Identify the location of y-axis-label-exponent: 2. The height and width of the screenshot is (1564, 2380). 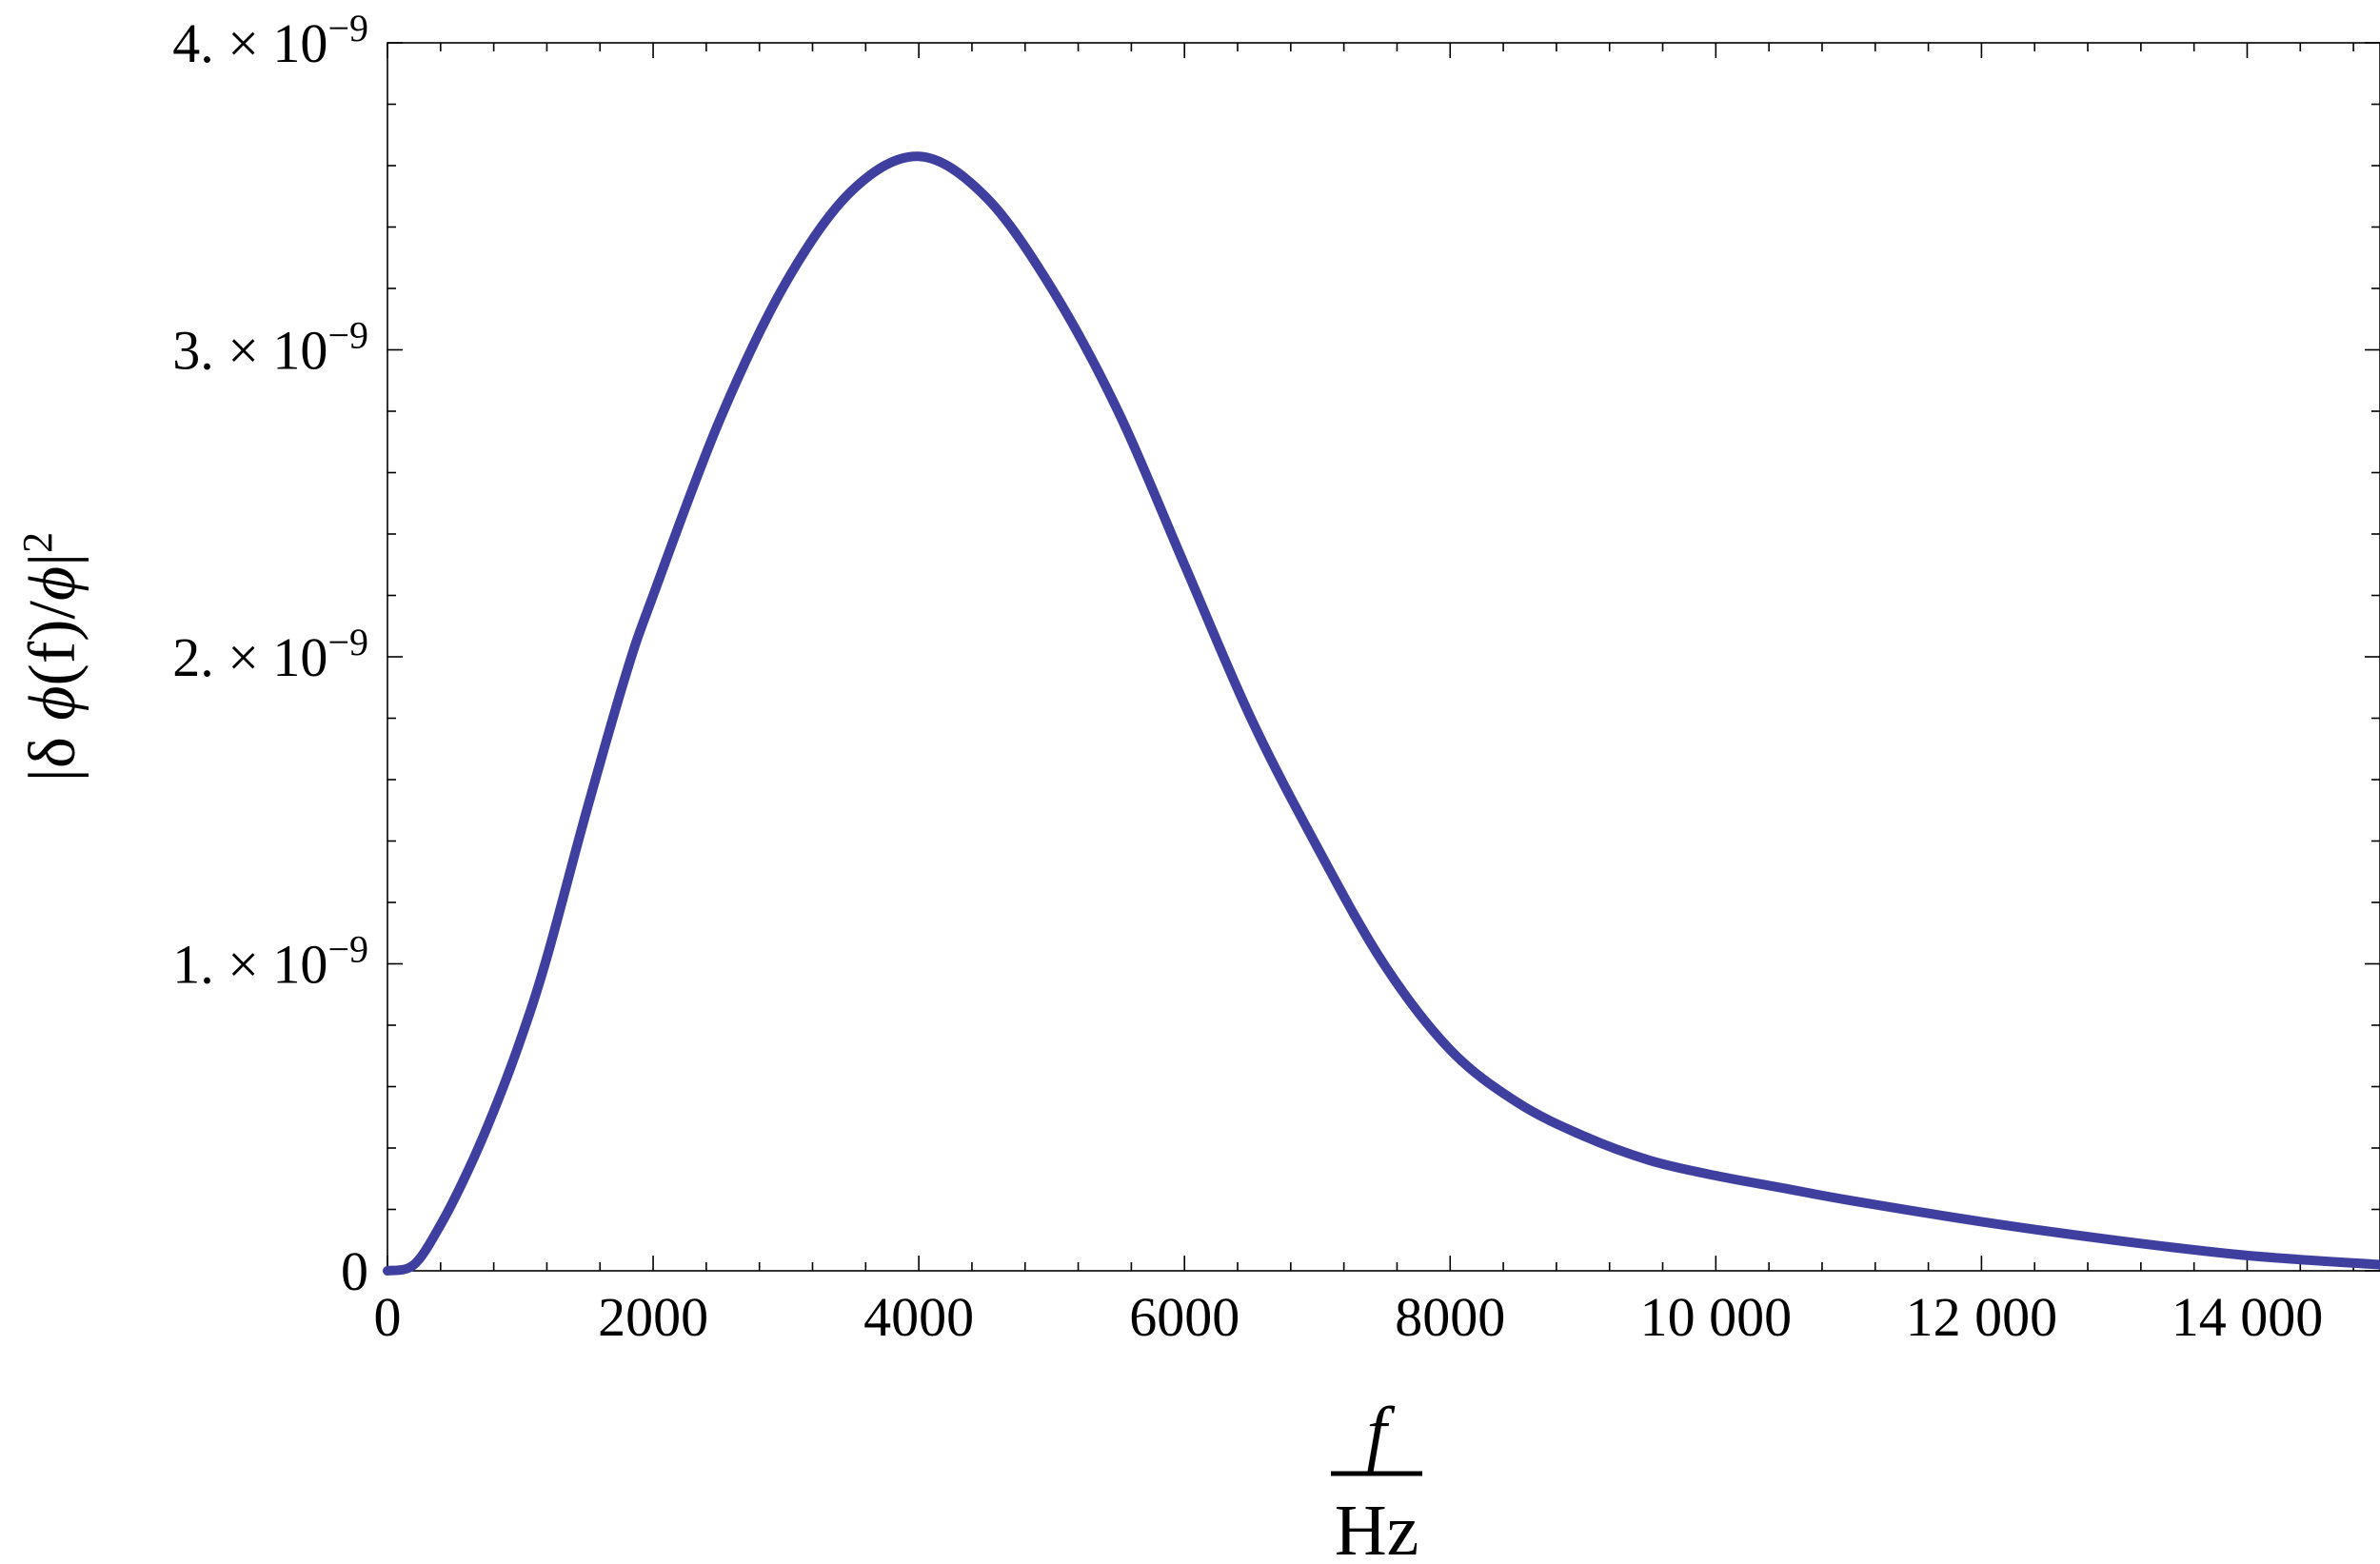
(37, 542).